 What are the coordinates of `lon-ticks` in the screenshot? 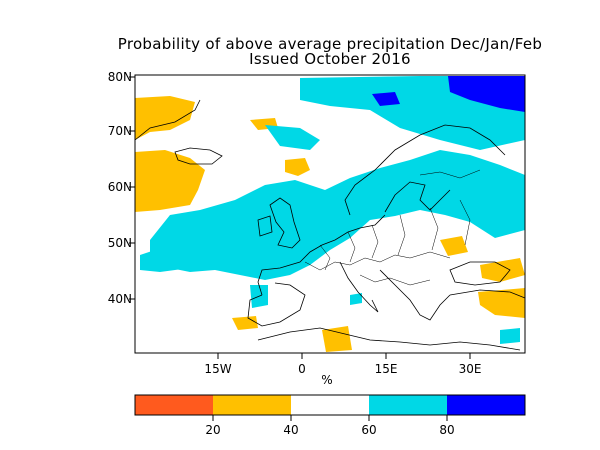 It's located at (344, 356).